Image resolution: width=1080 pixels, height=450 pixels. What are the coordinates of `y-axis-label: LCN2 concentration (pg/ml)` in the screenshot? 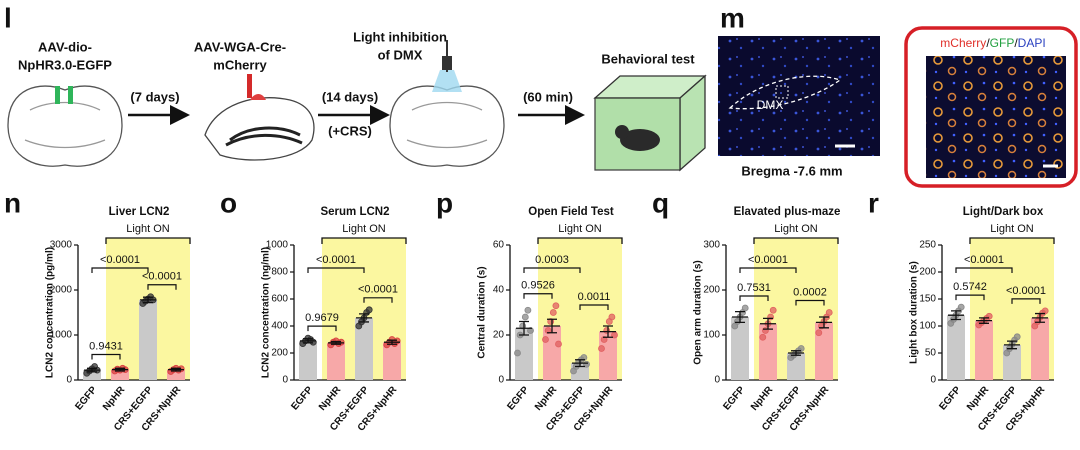 It's located at (50, 312).